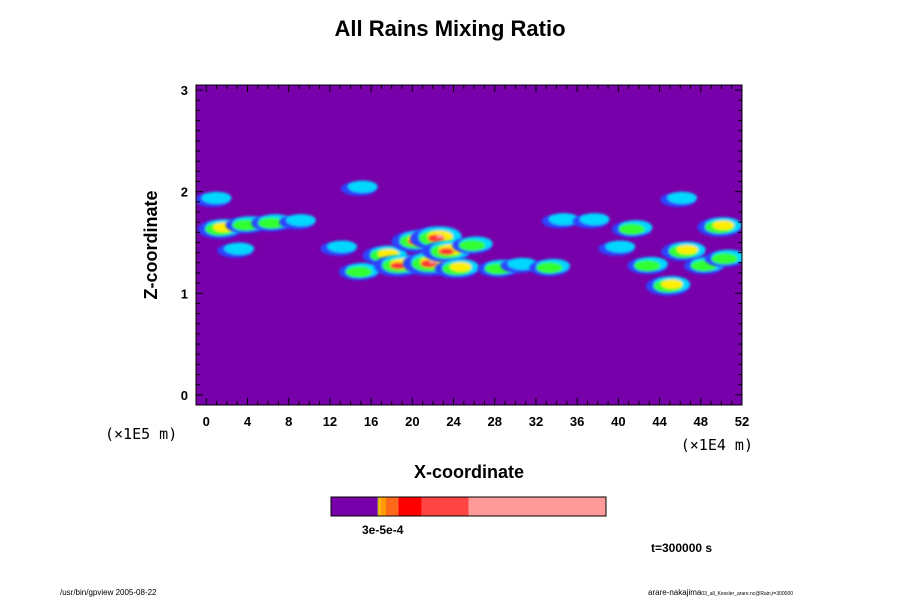  Describe the element at coordinates (383, 530) in the screenshot. I see `colorbar-tick-labels: 3e-5e-4` at that location.